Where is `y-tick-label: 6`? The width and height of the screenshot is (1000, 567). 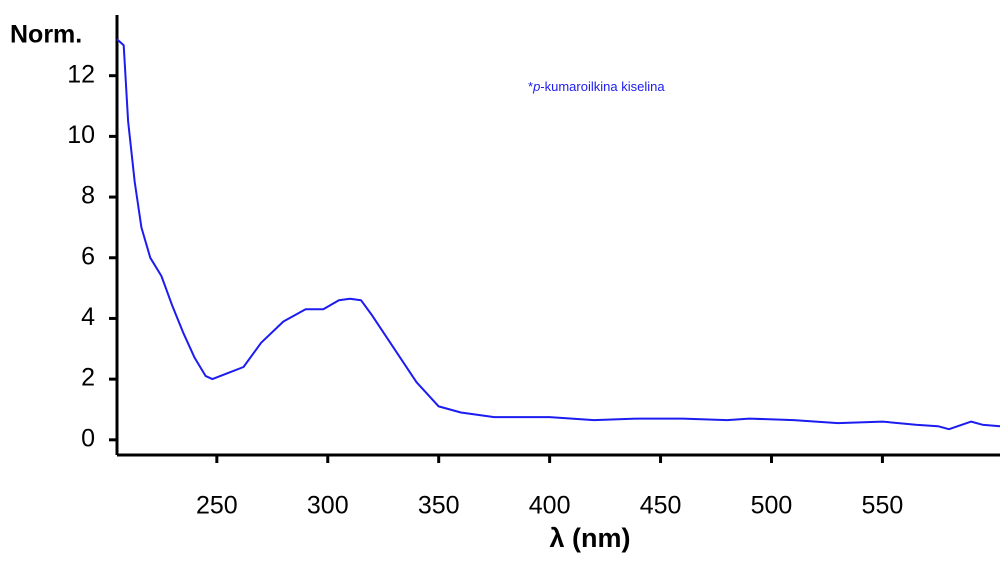 y-tick-label: 6 is located at coordinates (88, 256).